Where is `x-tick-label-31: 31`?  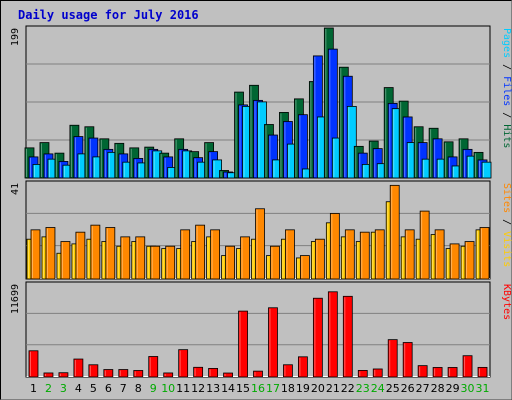 x-tick-label-31: 31 is located at coordinates (483, 388).